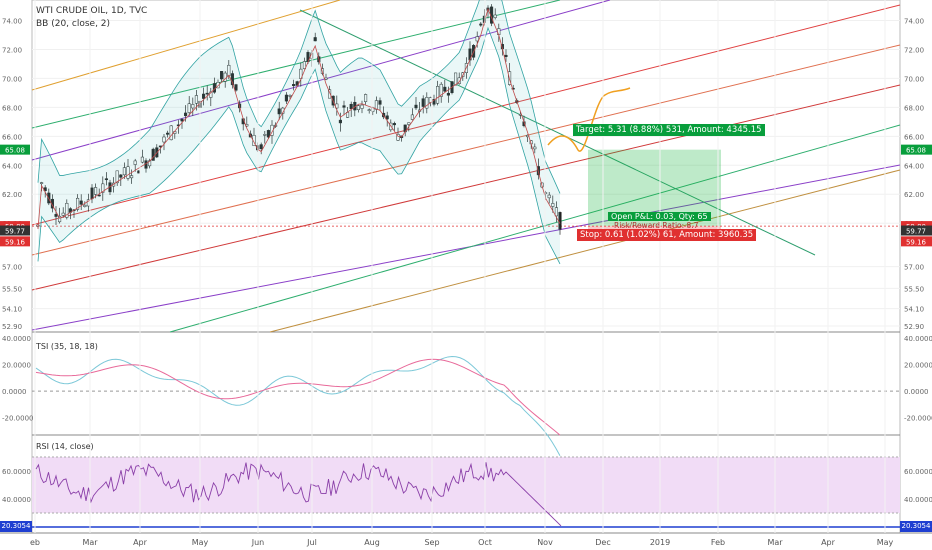  I want to click on tsi-tick-right: 0.0000, so click(916, 392).